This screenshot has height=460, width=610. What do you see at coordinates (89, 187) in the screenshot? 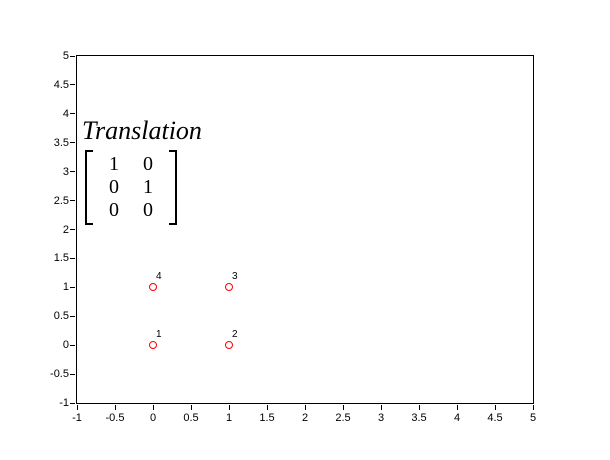
I see `matrix-left-bracket` at bounding box center [89, 187].